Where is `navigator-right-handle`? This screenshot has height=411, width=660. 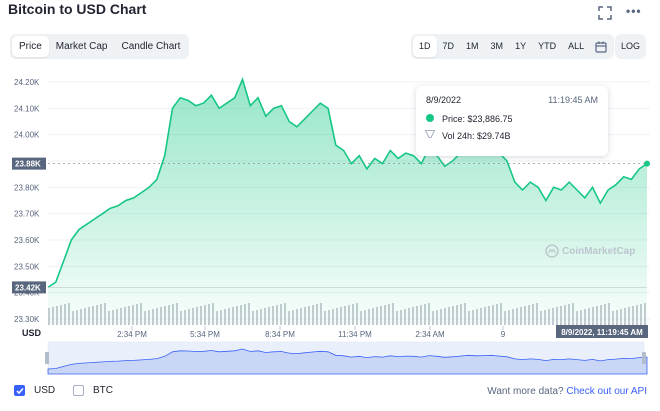
navigator-right-handle is located at coordinates (644, 358).